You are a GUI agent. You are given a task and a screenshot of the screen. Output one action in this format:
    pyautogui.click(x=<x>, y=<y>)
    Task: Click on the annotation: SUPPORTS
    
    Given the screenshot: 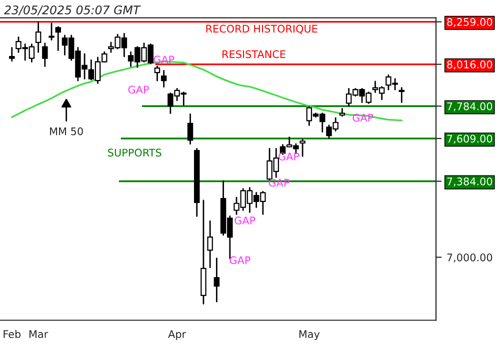 What is the action you would take?
    pyautogui.click(x=135, y=152)
    